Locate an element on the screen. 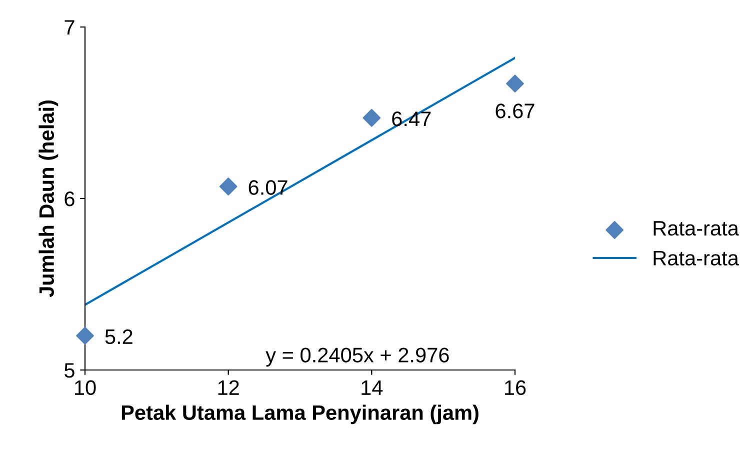 The width and height of the screenshot is (742, 454). data-label: 6.07 is located at coordinates (268, 187).